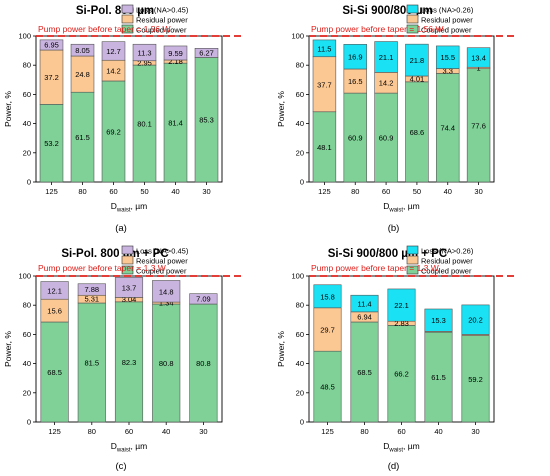 The width and height of the screenshot is (550, 476). I want to click on chart-title: Si-Pol. 800 µm, so click(115, 11).